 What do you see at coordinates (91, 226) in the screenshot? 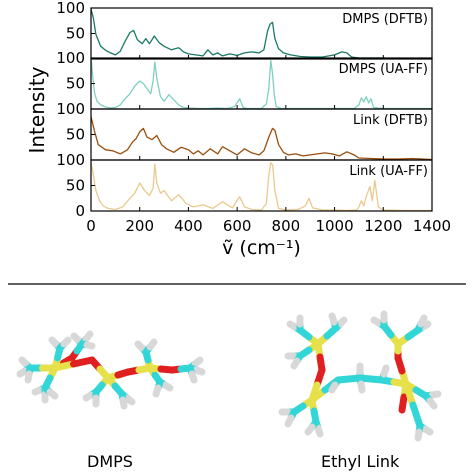
I see `x-tick-label: 0` at bounding box center [91, 226].